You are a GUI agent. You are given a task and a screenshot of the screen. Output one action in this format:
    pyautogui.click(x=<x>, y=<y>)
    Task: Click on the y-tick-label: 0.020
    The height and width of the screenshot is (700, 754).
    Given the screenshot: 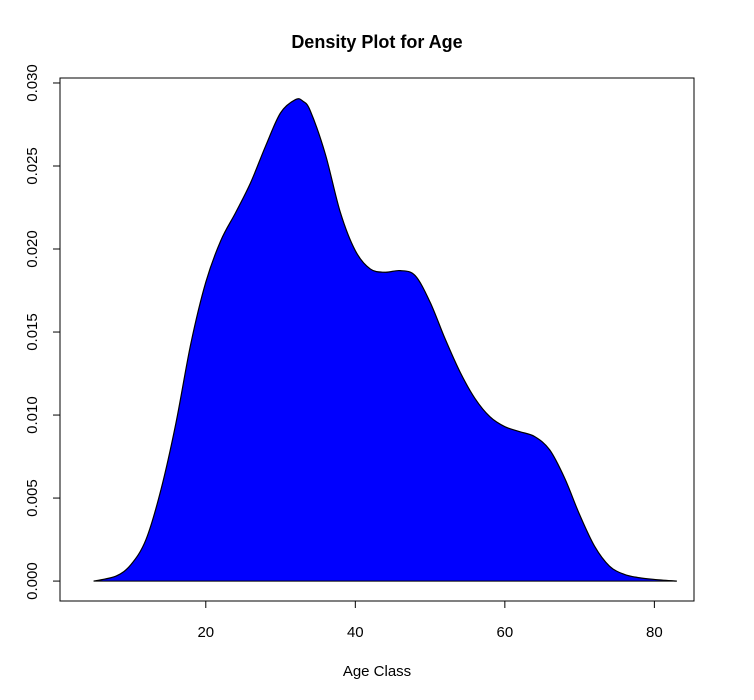 What is the action you would take?
    pyautogui.click(x=32, y=249)
    